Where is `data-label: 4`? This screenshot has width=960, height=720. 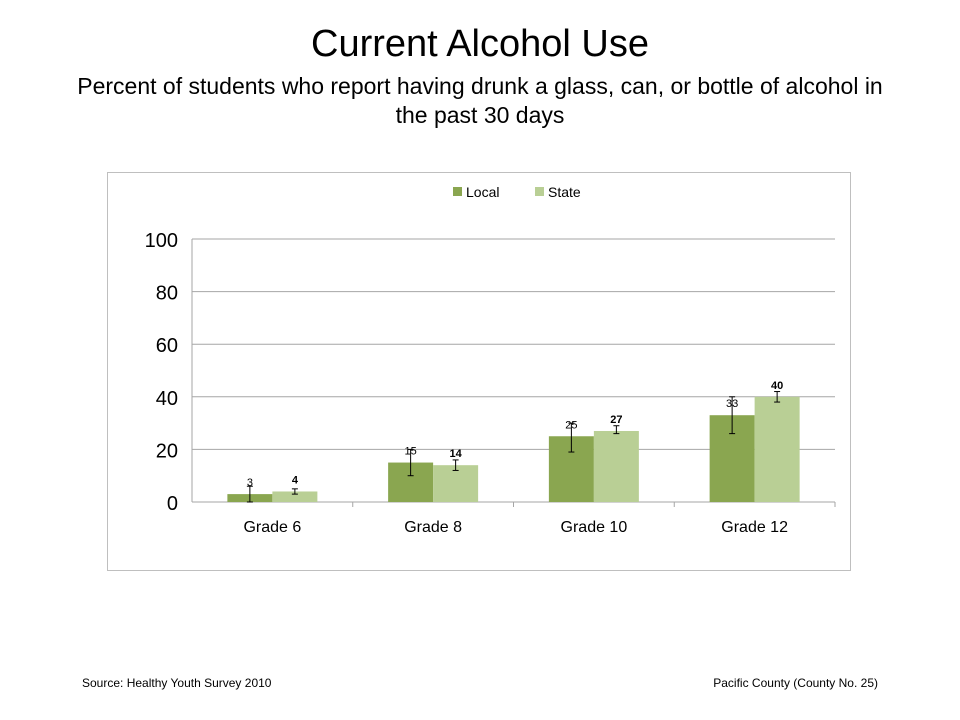
data-label: 4 is located at coordinates (295, 480).